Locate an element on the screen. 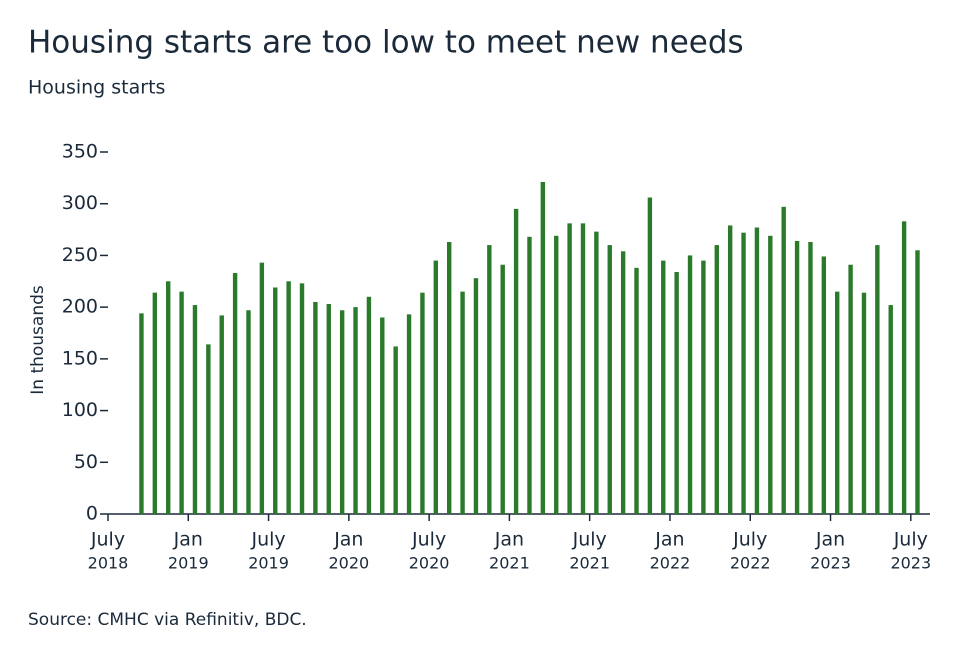  chart-subtitle: Housing starts is located at coordinates (96, 88).